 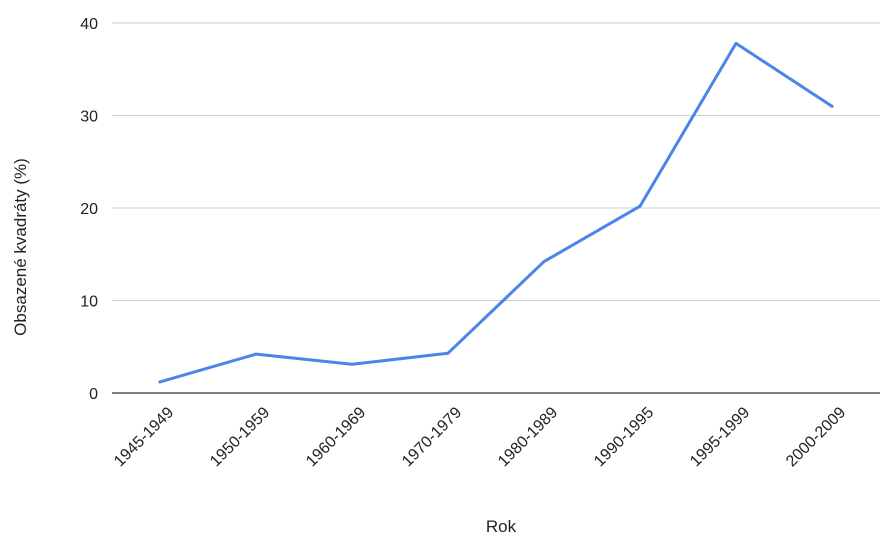 I want to click on y-tick-label: 10, so click(x=89, y=302).